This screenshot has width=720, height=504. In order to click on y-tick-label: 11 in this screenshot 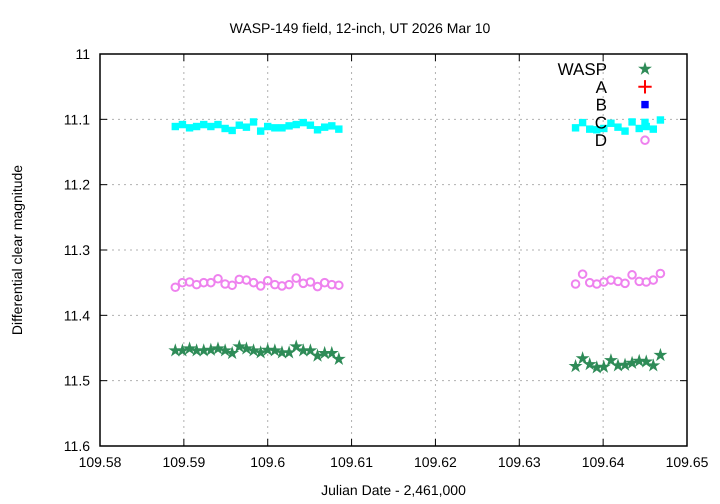, I will do `click(82, 54)`.